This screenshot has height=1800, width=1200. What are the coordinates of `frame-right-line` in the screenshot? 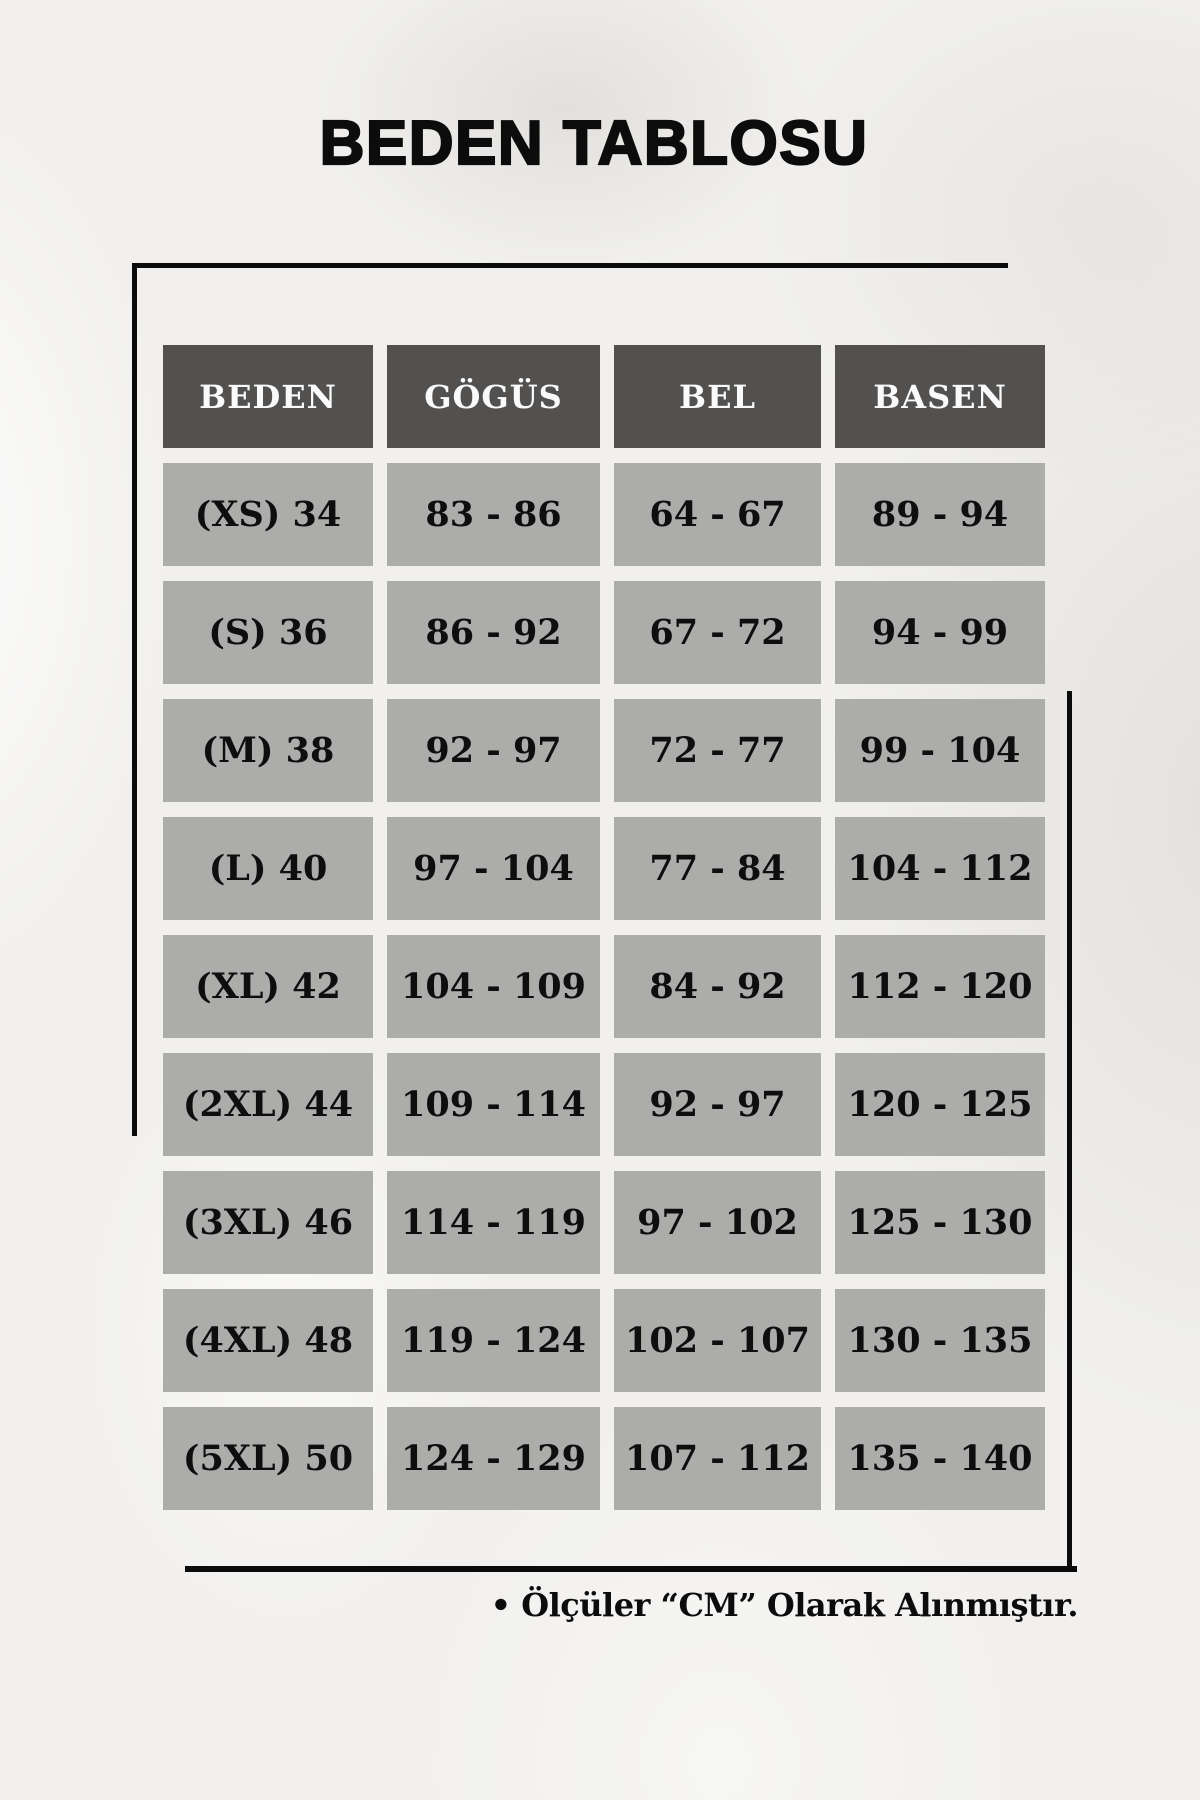 It's located at (1069, 1131).